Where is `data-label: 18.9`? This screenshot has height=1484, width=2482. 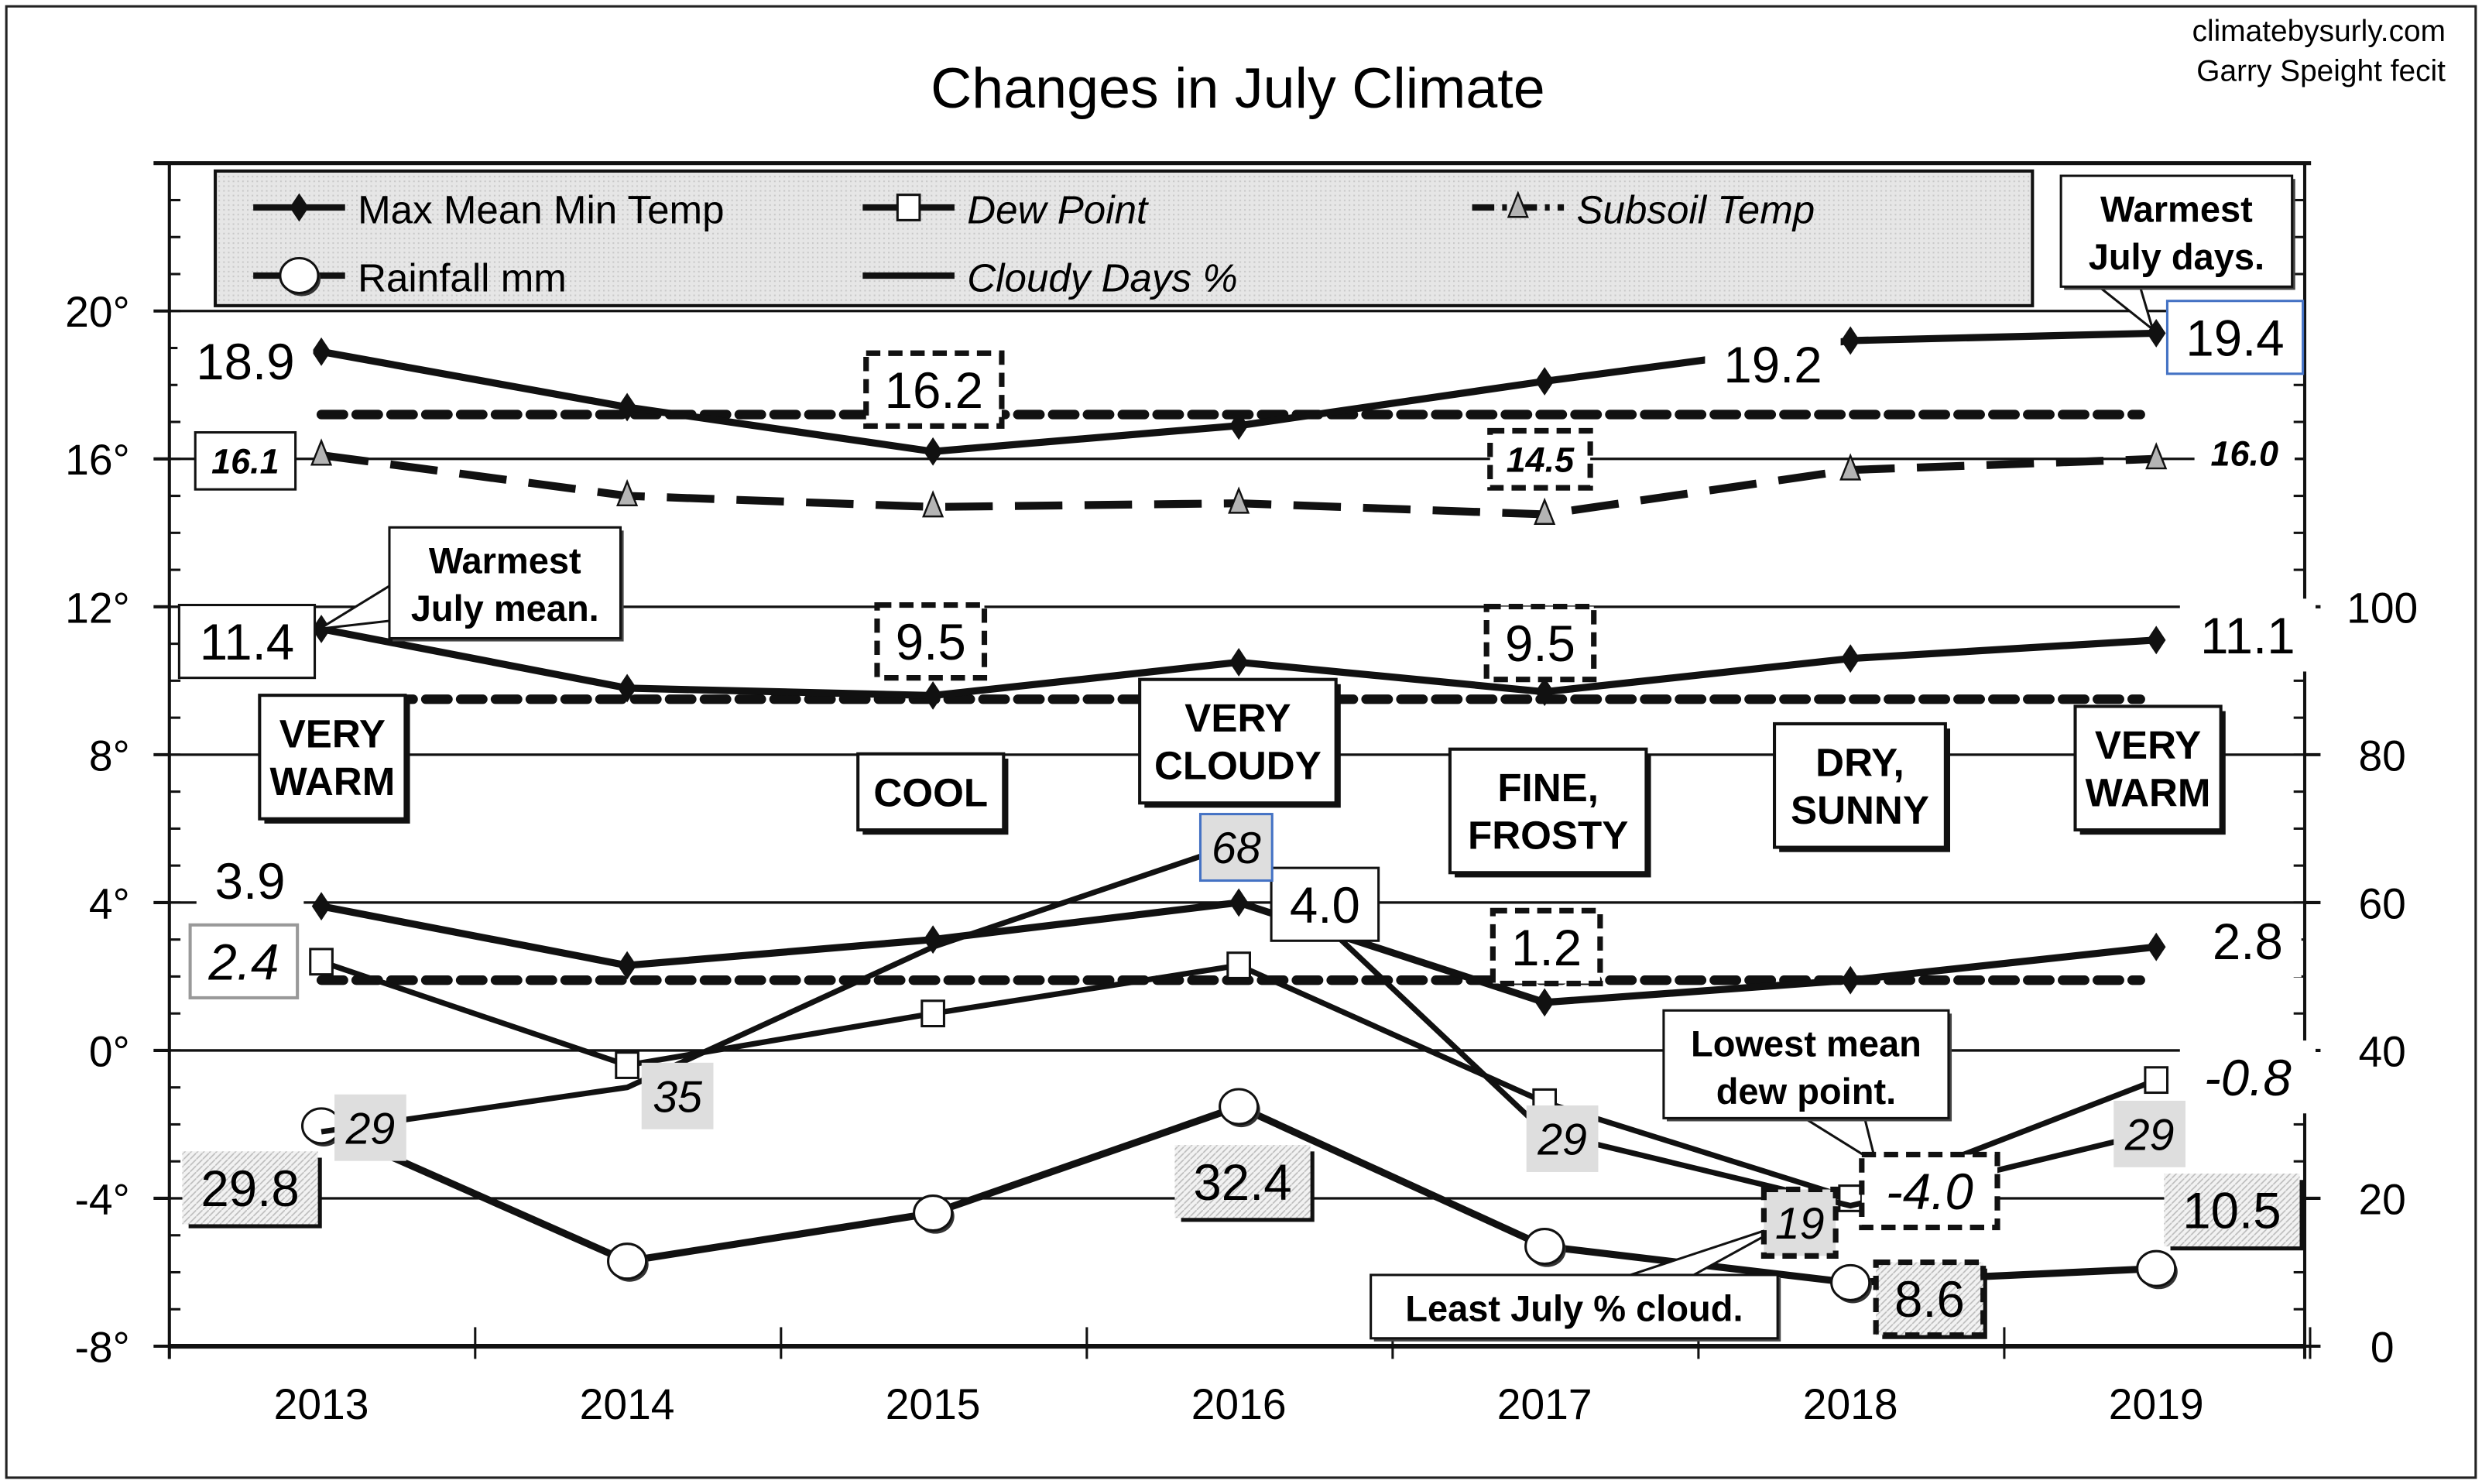 data-label: 18.9 is located at coordinates (245, 362).